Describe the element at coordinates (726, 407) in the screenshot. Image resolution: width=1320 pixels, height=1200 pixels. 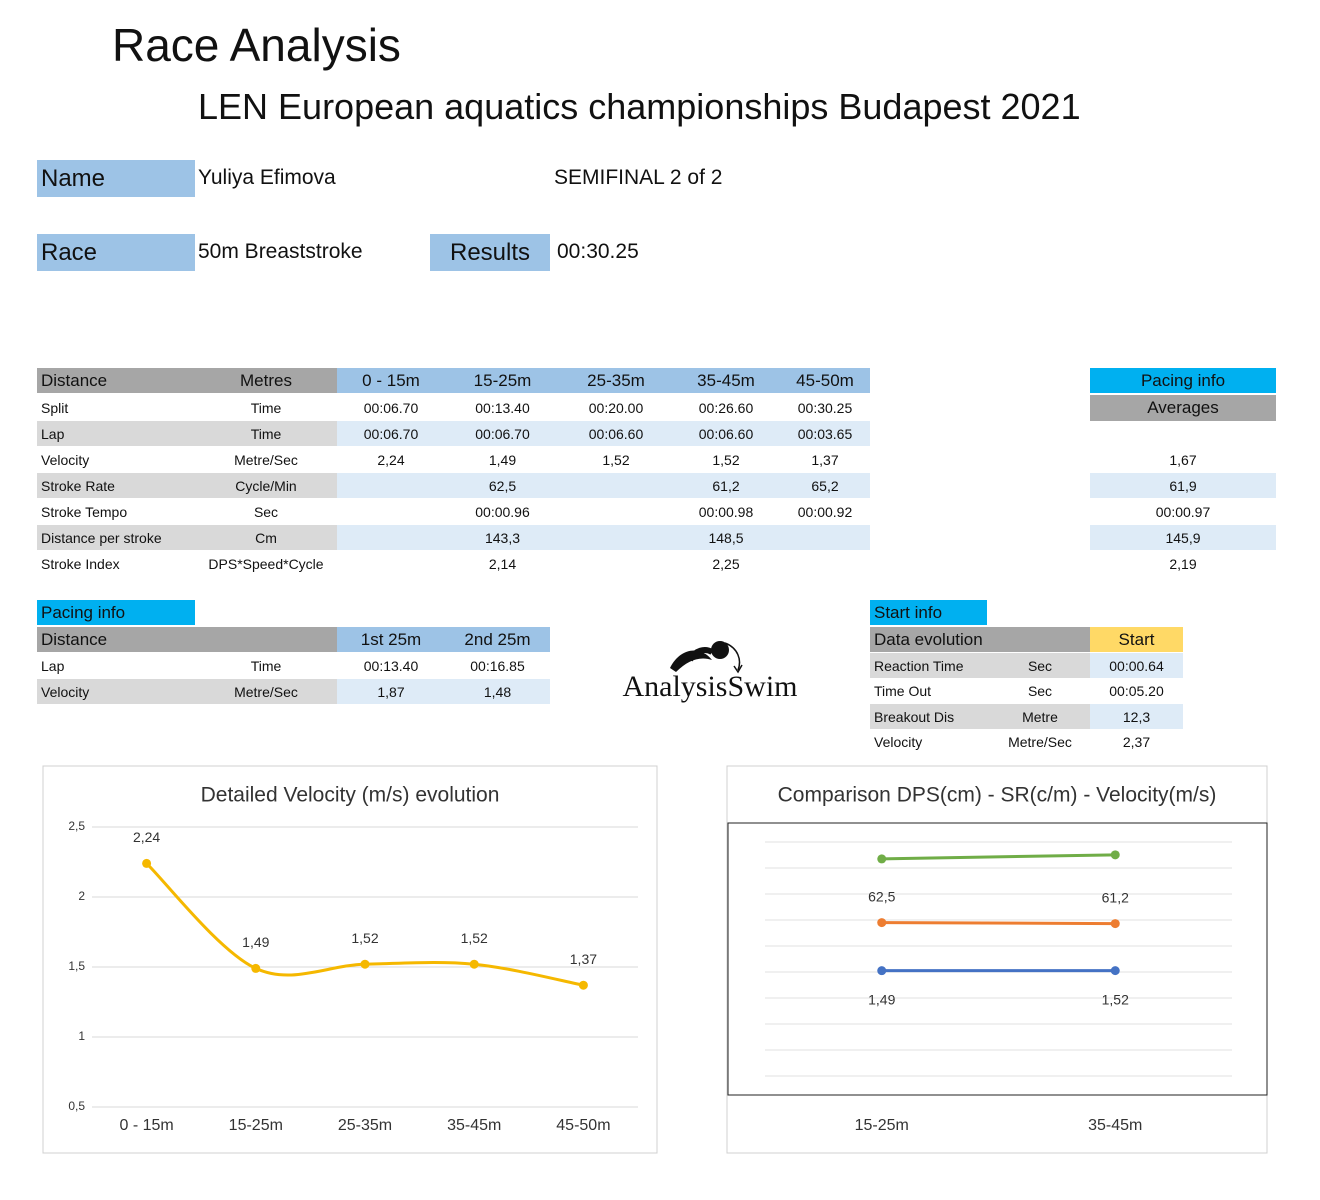
I see `table-cell: 00:26.60` at that location.